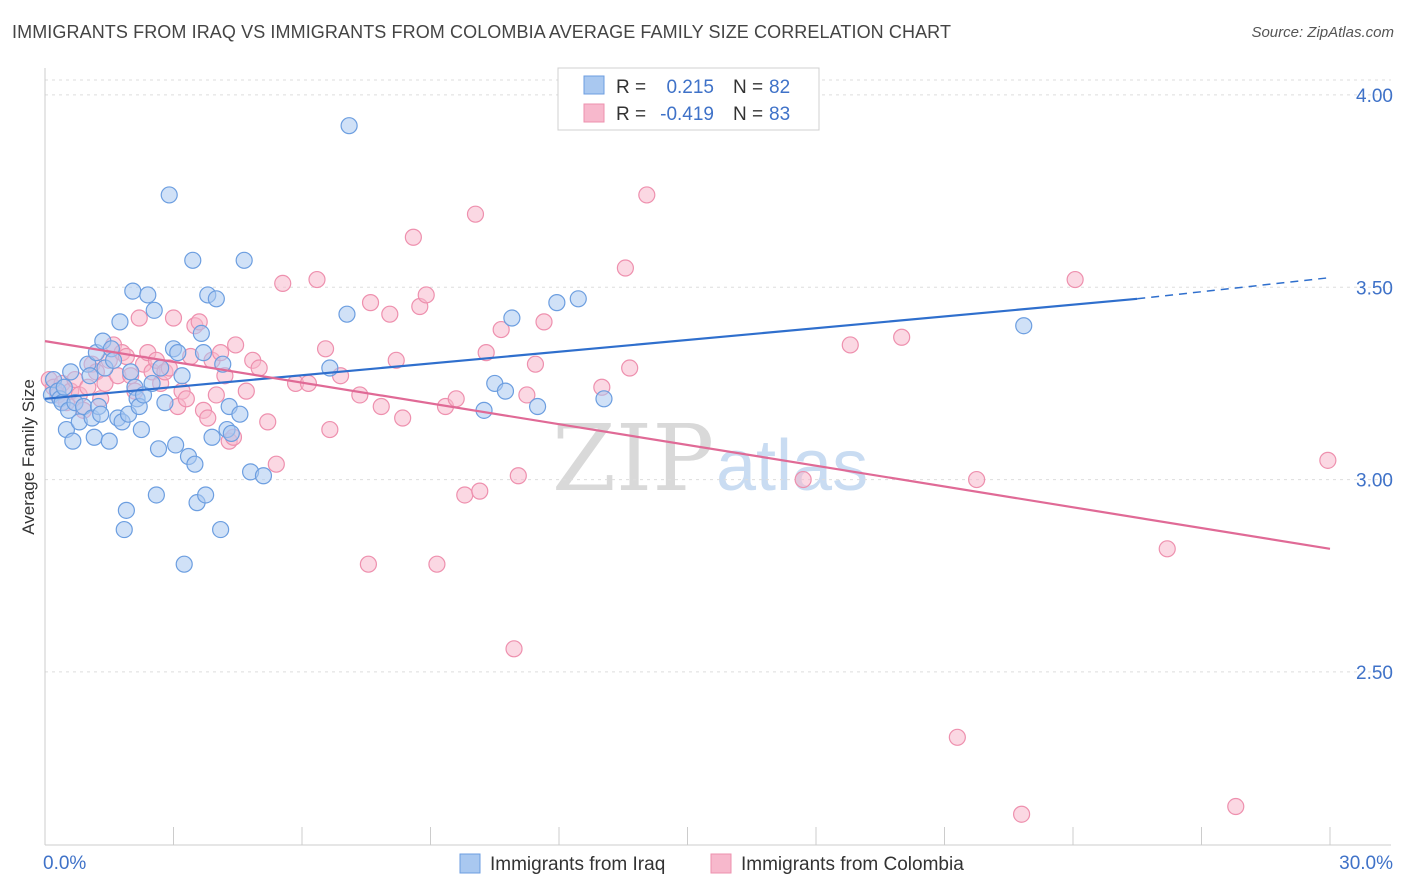 The height and width of the screenshot is (892, 1406). I want to click on colombia-series-swatch, so click(721, 863).